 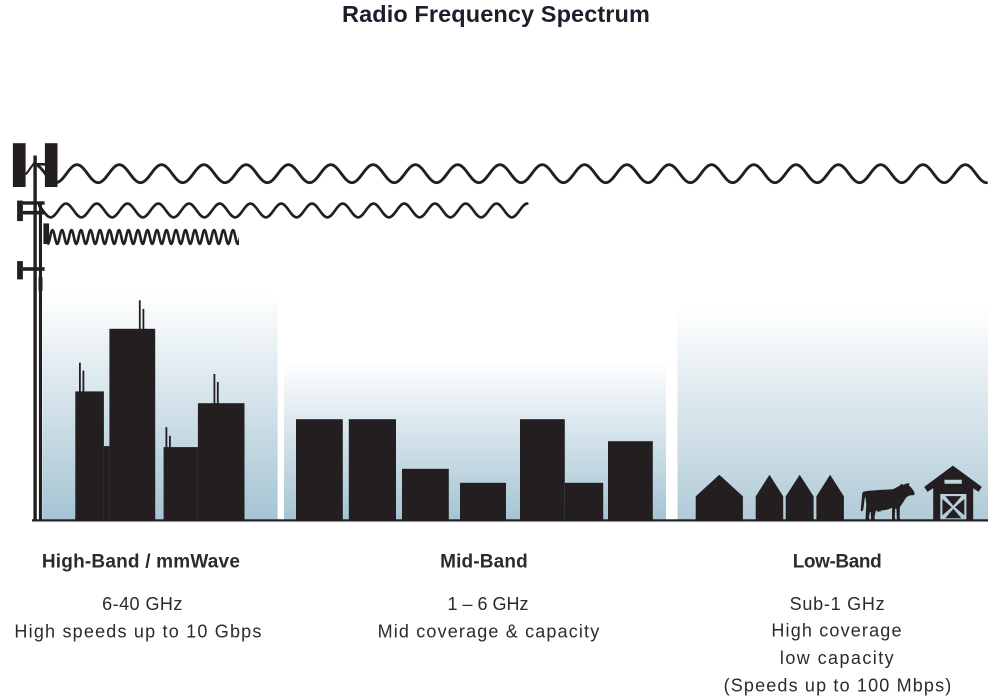 What do you see at coordinates (836, 631) in the screenshot?
I see `svg-text: High coverage` at bounding box center [836, 631].